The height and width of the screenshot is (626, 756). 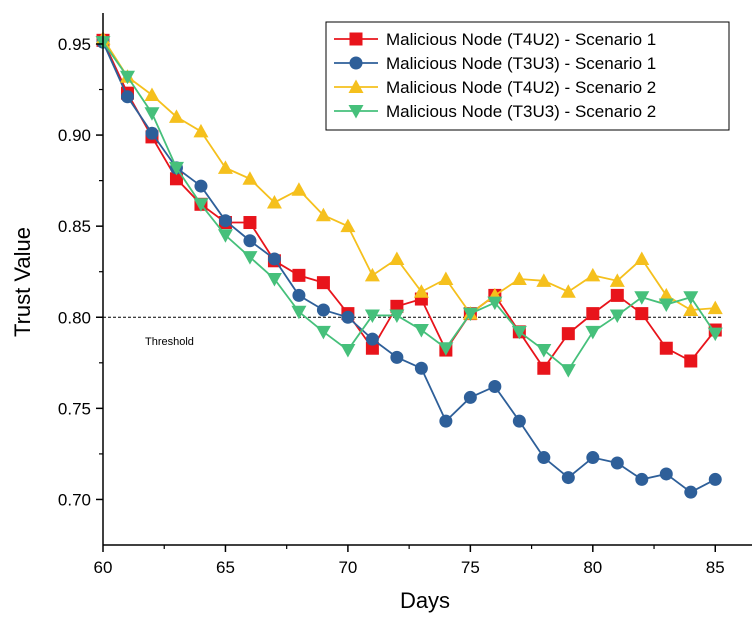 I want to click on legend-box, so click(x=527, y=76).